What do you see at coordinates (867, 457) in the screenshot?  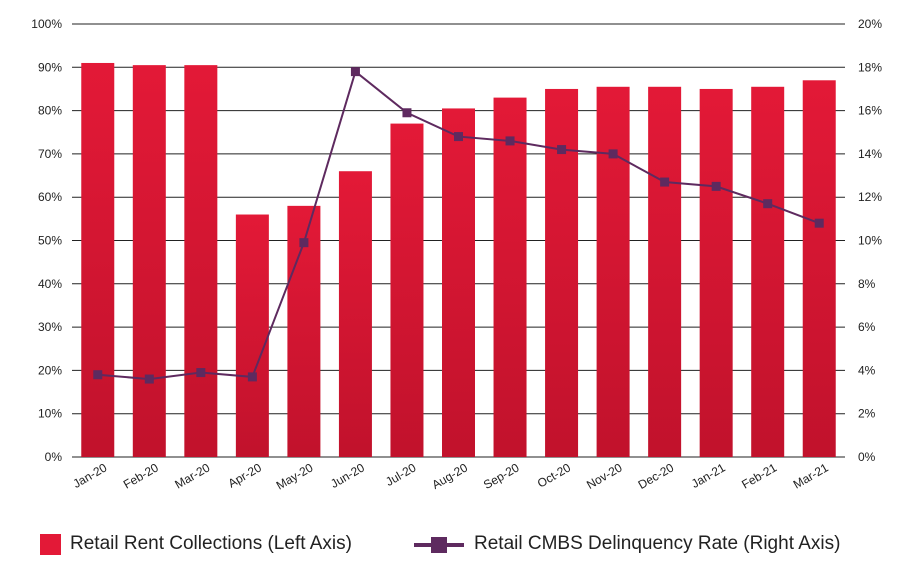 I see `right-axis-tick-label: 0%` at bounding box center [867, 457].